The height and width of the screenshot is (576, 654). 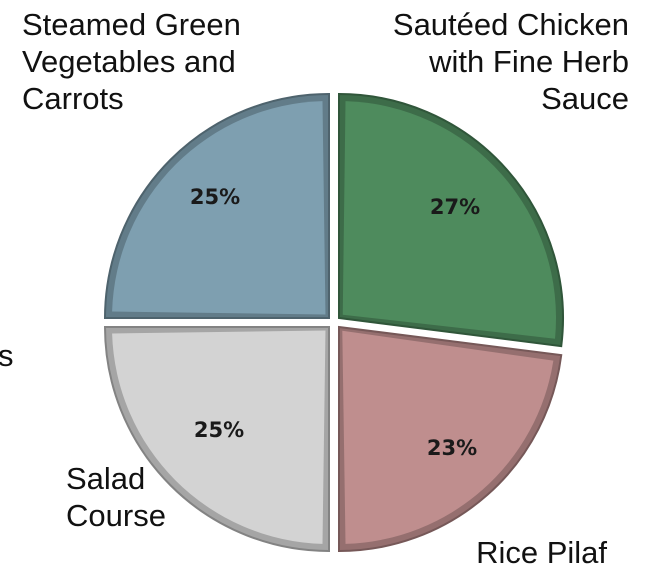 I want to click on category-label-line: Steamed Green, so click(x=131, y=24).